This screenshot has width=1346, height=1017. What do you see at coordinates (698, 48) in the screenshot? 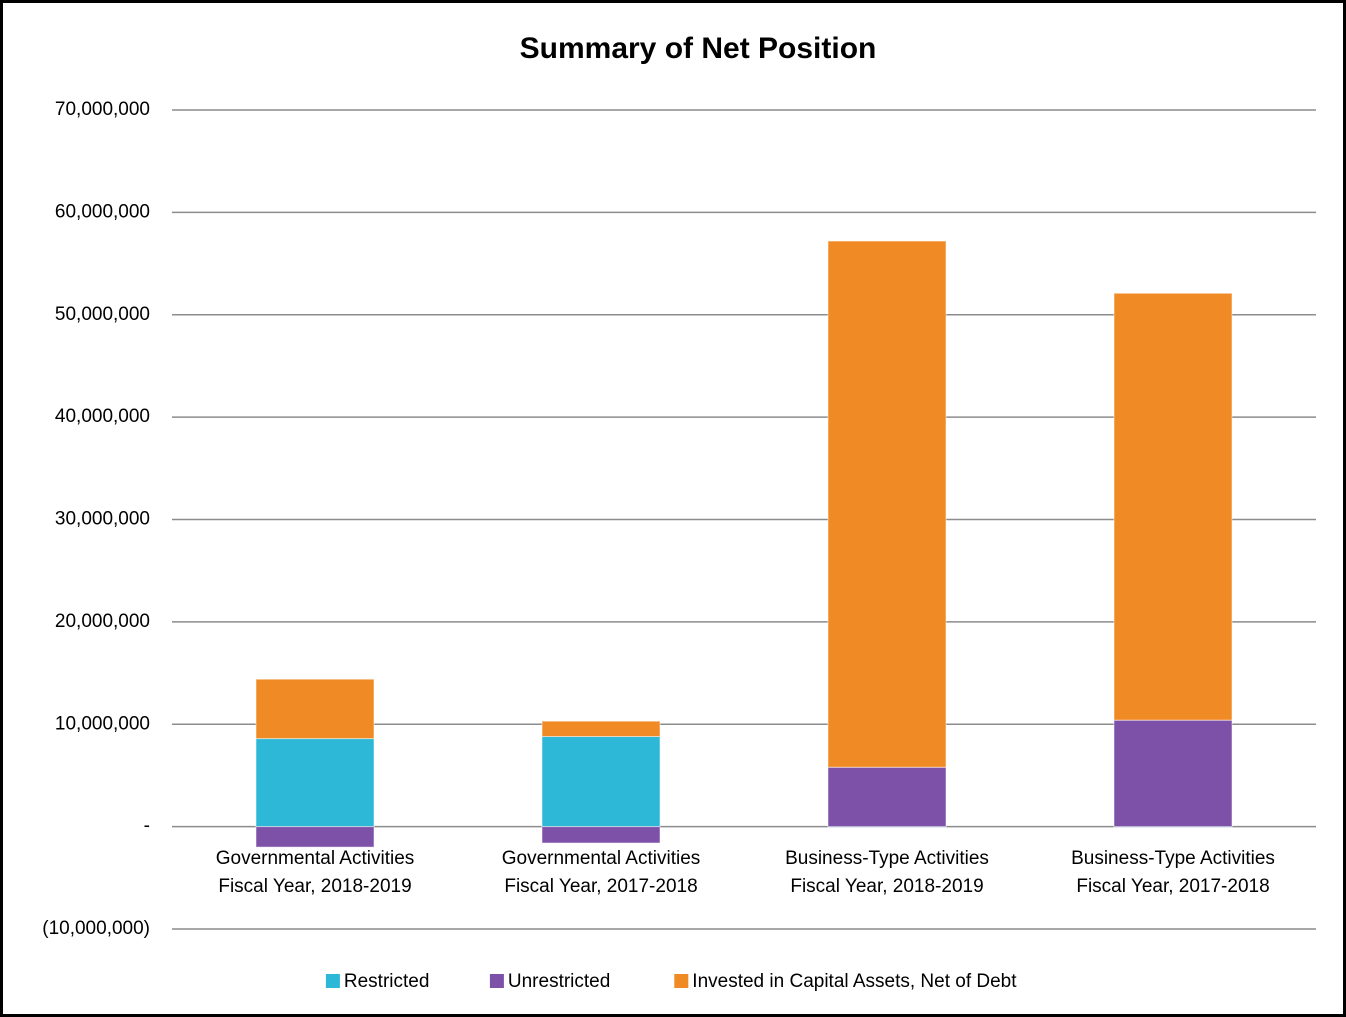
I see `chart-title: Summary of Net Position` at bounding box center [698, 48].